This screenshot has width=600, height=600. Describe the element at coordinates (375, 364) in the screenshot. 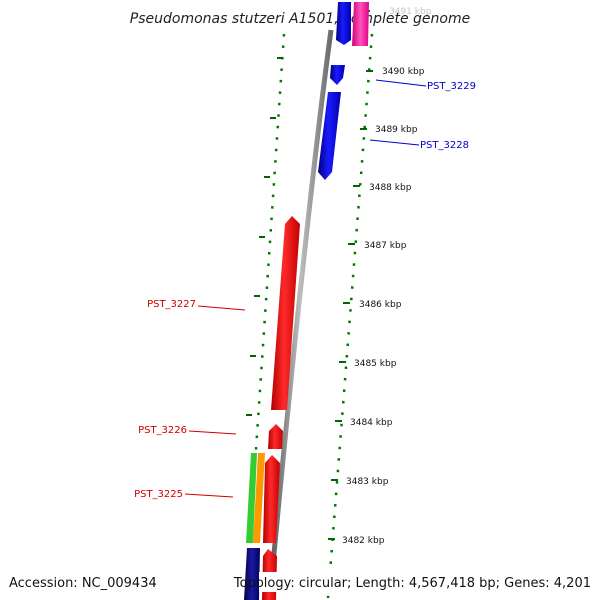

I see `tick-label: 3485 kbp` at that location.